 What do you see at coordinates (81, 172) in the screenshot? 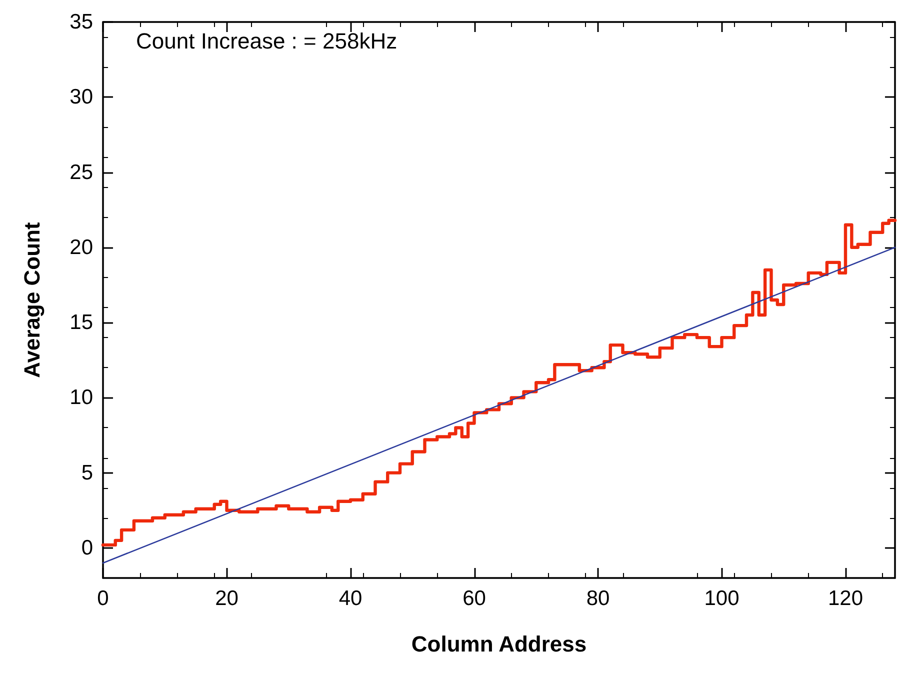
I see `y-tick-label: 25` at bounding box center [81, 172].